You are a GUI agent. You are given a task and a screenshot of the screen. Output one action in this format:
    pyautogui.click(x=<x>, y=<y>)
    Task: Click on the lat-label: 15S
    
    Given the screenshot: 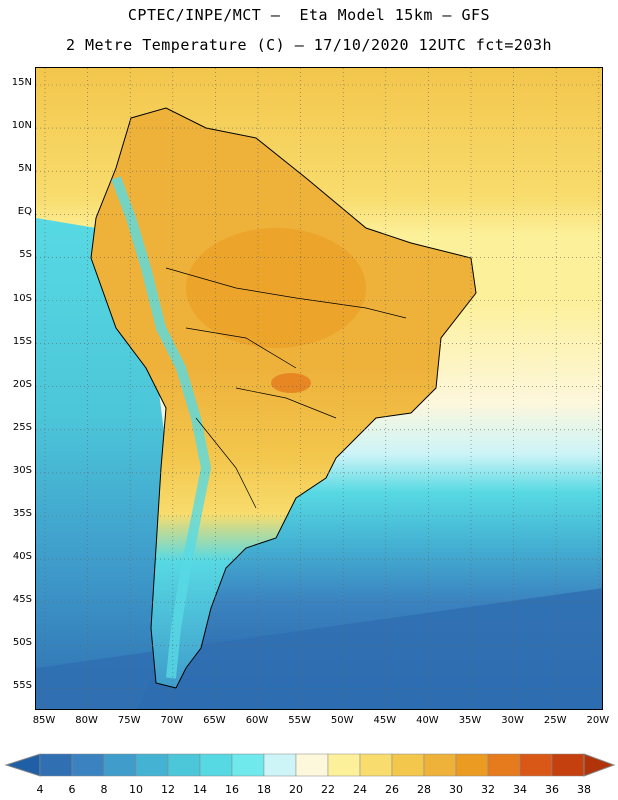 What is the action you would take?
    pyautogui.click(x=22, y=341)
    